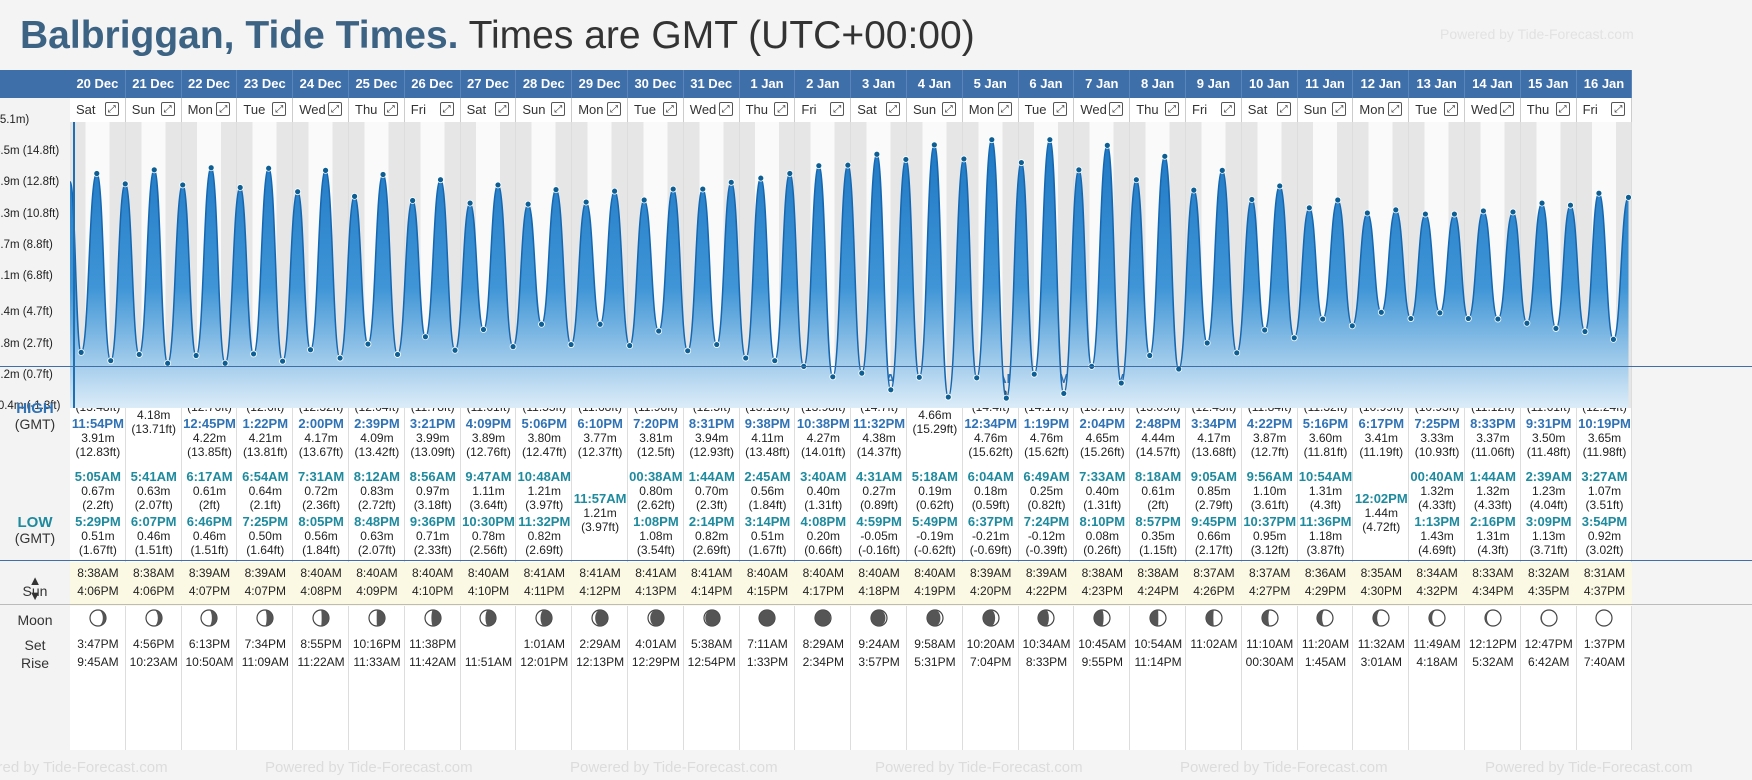 This screenshot has height=780, width=1752. Describe the element at coordinates (153, 550) in the screenshot. I see `tide-height-ft: (1.51ft)` at that location.